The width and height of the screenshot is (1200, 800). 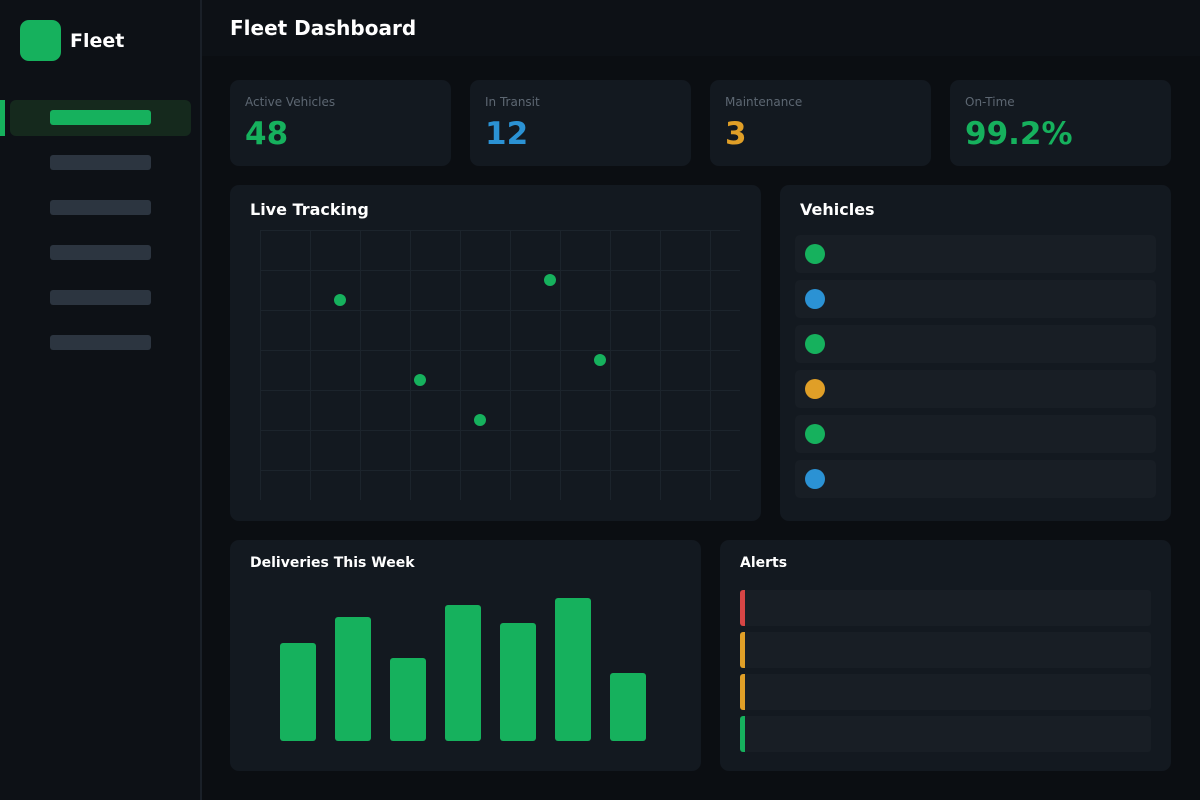 What do you see at coordinates (290, 102) in the screenshot?
I see `stat-label: Active Vehicles` at bounding box center [290, 102].